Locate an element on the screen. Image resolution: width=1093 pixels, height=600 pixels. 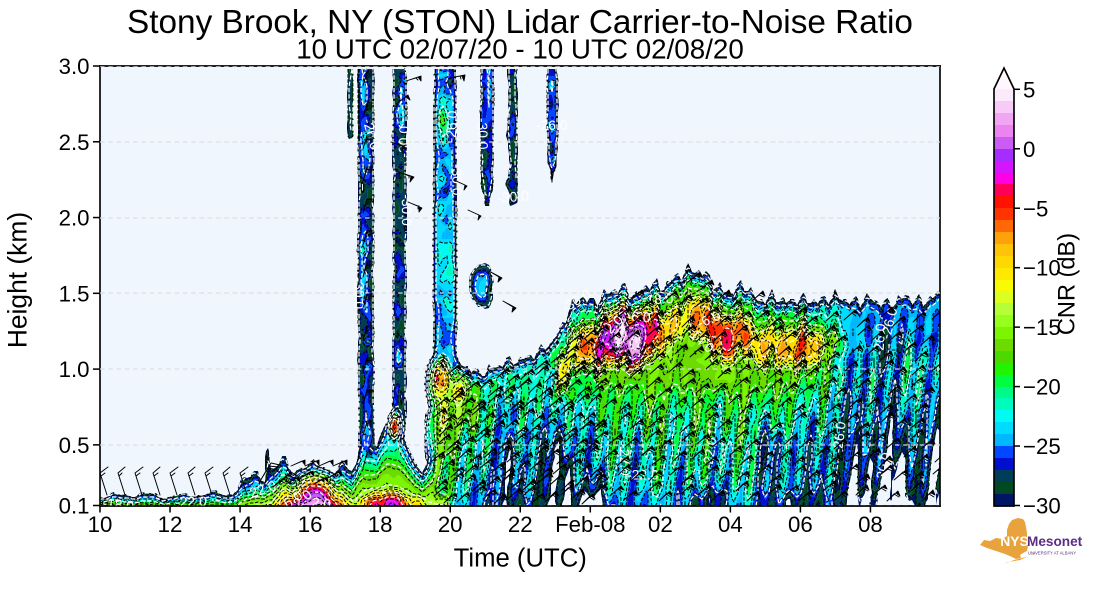
svg-text: 10 is located at coordinates (100, 524).